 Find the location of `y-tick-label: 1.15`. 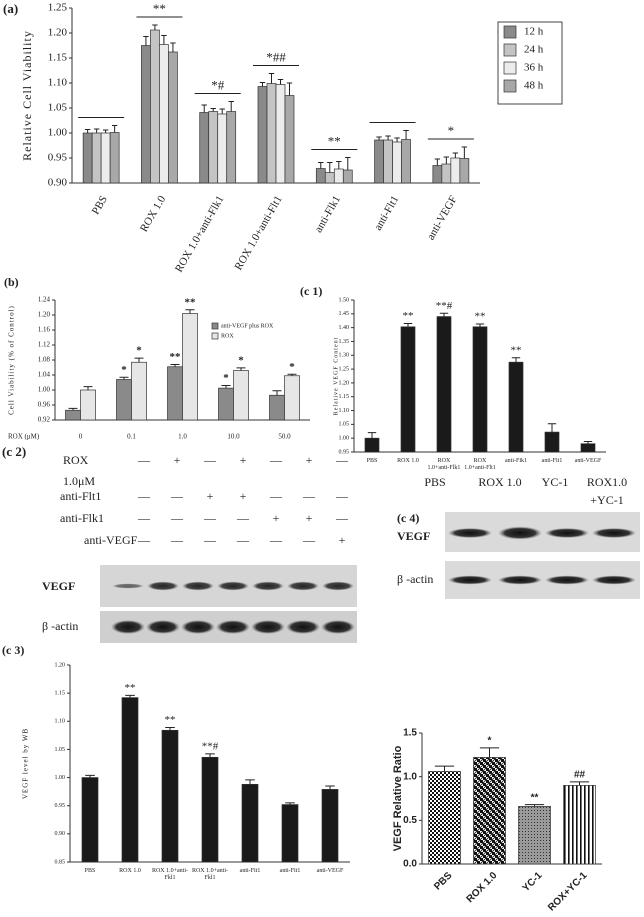

y-tick-label: 1.15 is located at coordinates (344, 397).